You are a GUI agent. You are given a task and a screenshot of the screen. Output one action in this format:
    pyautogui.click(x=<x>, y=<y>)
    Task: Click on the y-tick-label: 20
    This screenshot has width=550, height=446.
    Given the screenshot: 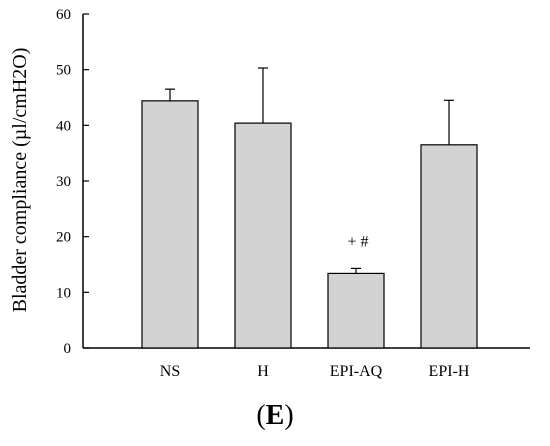 What is the action you would take?
    pyautogui.click(x=63, y=238)
    